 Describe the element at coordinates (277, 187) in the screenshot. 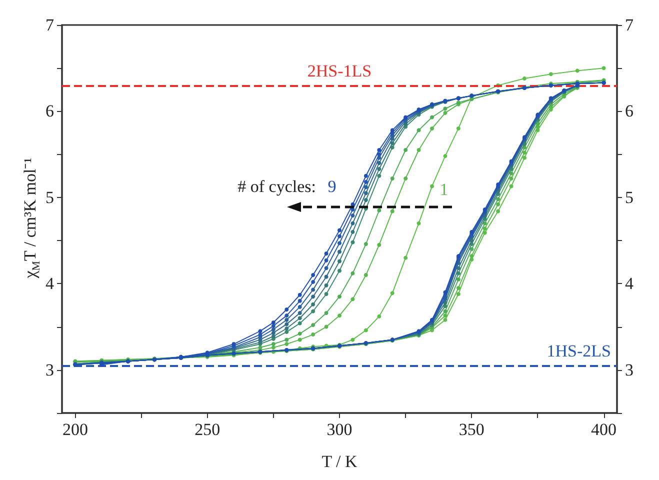

I see `annotation: # of cycles:` at that location.